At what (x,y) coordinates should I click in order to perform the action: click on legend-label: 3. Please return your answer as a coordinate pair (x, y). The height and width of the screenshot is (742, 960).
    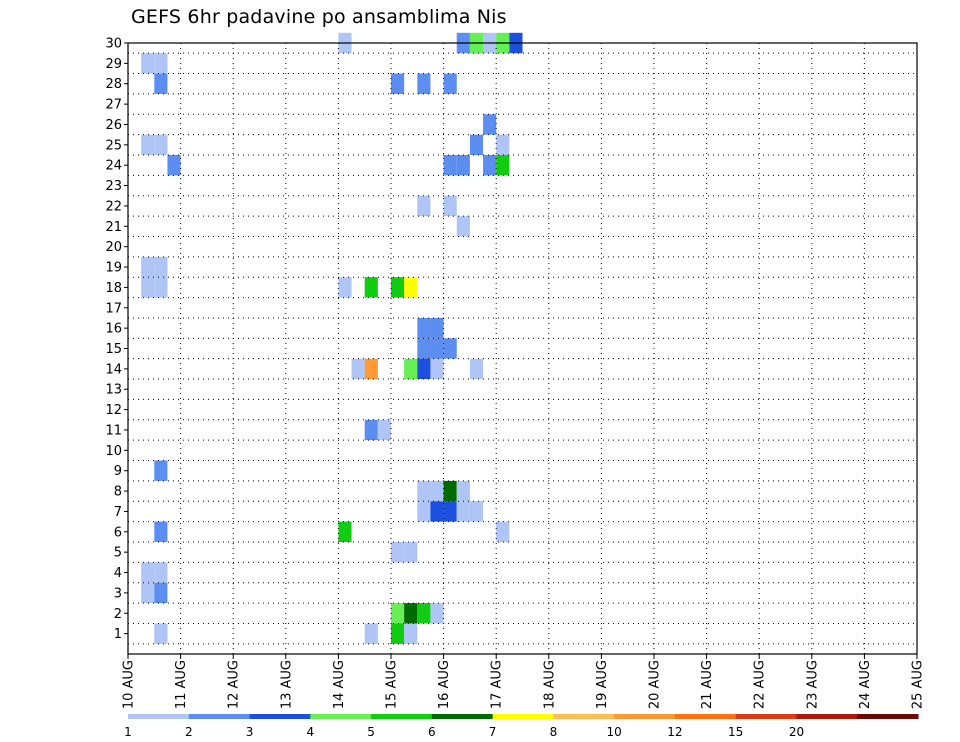
    Looking at the image, I should click on (250, 732).